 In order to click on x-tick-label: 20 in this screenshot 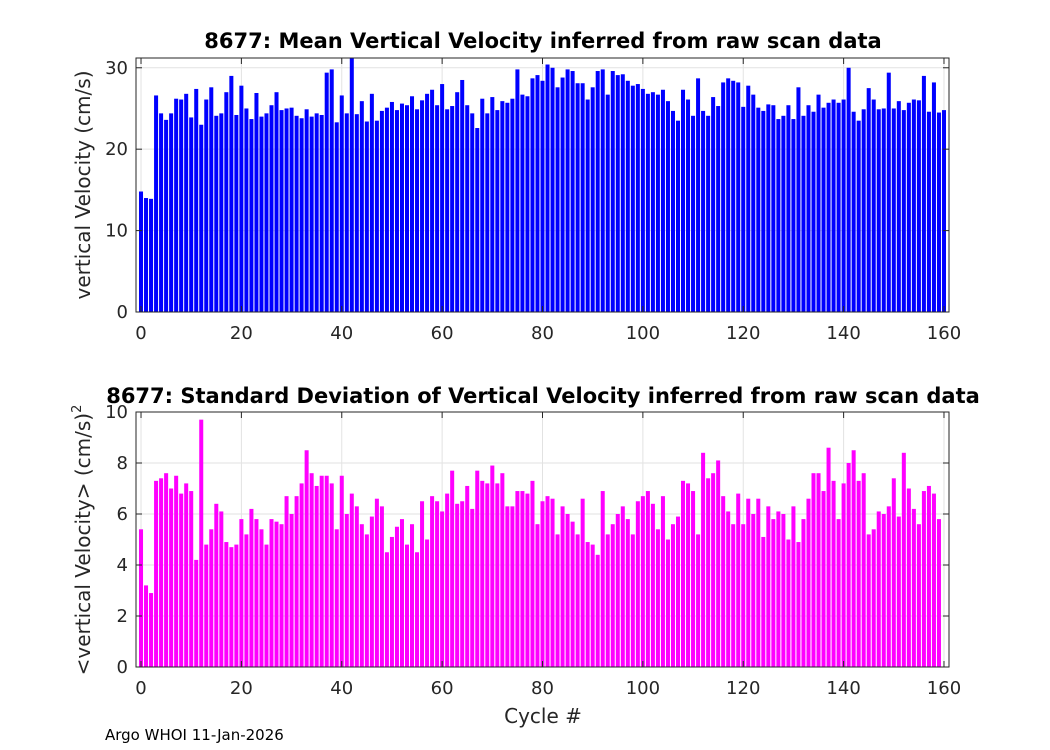, I will do `click(241, 688)`.